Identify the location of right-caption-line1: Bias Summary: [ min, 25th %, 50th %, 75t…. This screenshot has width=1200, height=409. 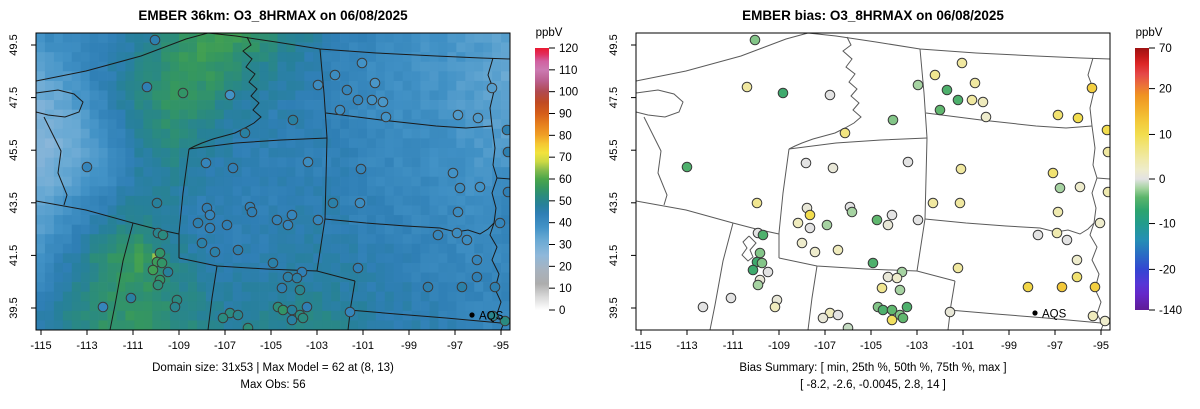
(873, 368).